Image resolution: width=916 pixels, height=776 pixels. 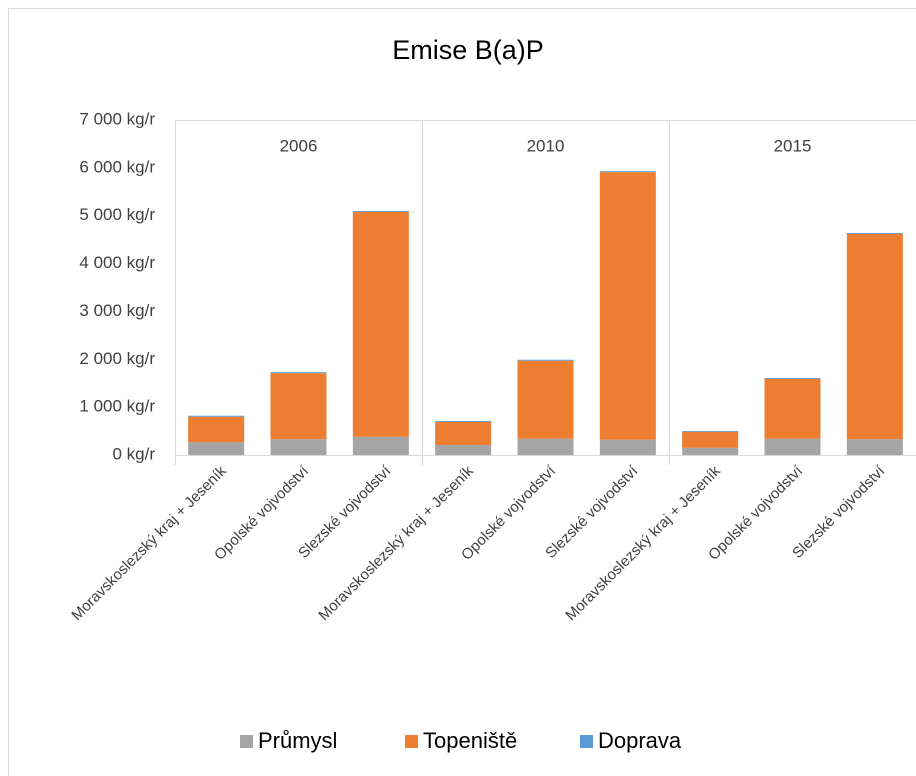 What do you see at coordinates (793, 145) in the screenshot?
I see `group-label: 2015` at bounding box center [793, 145].